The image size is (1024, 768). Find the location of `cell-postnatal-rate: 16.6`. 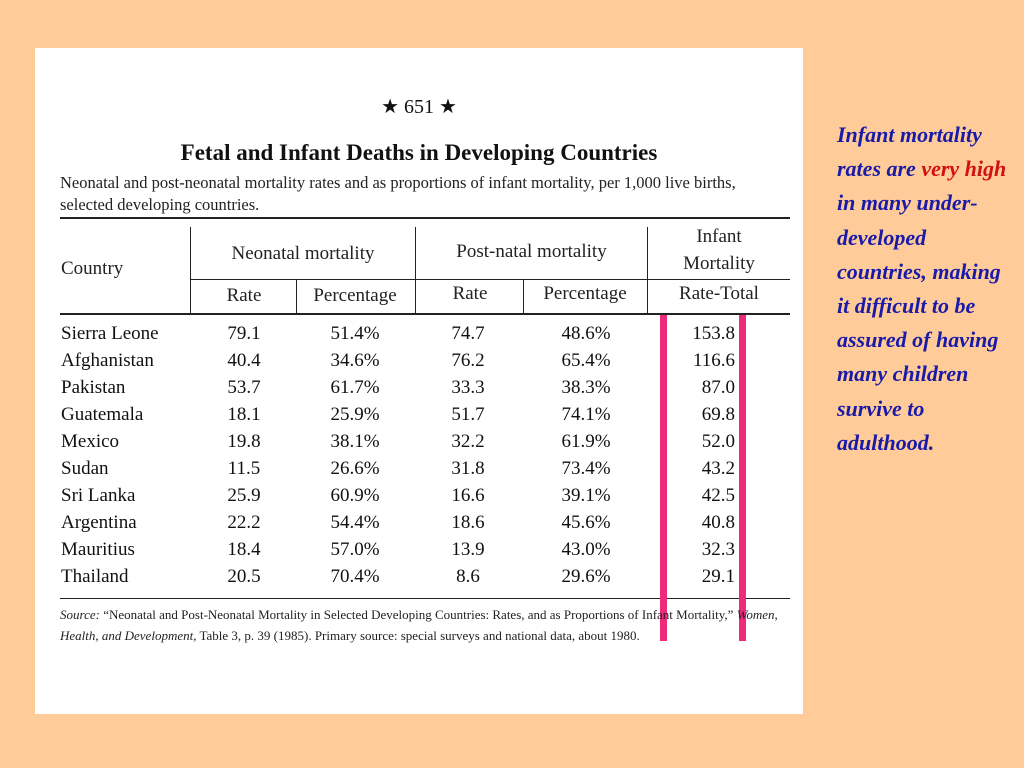

cell-postnatal-rate: 16.6 is located at coordinates (468, 495).